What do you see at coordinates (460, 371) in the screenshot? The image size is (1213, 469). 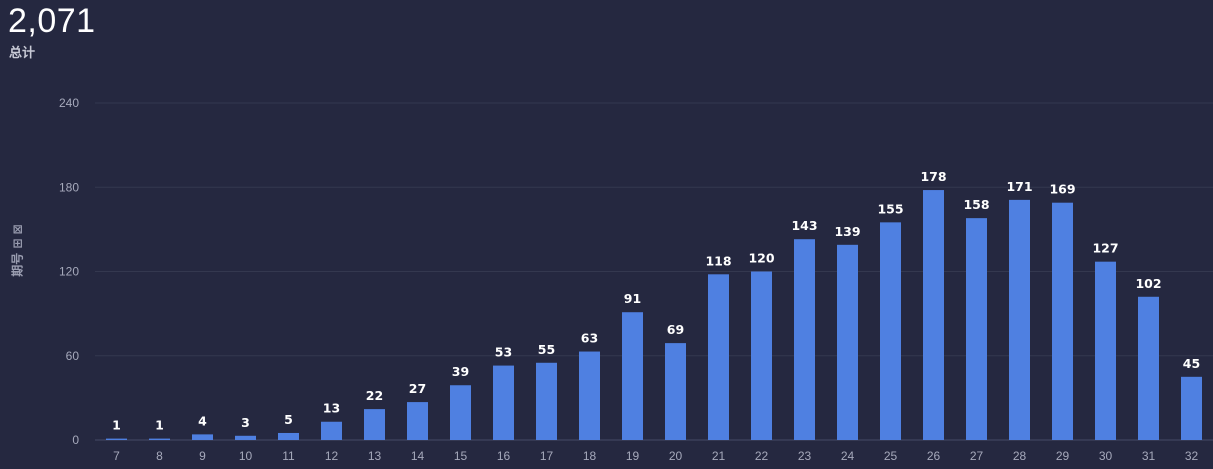 I see `data-label: 39` at bounding box center [460, 371].